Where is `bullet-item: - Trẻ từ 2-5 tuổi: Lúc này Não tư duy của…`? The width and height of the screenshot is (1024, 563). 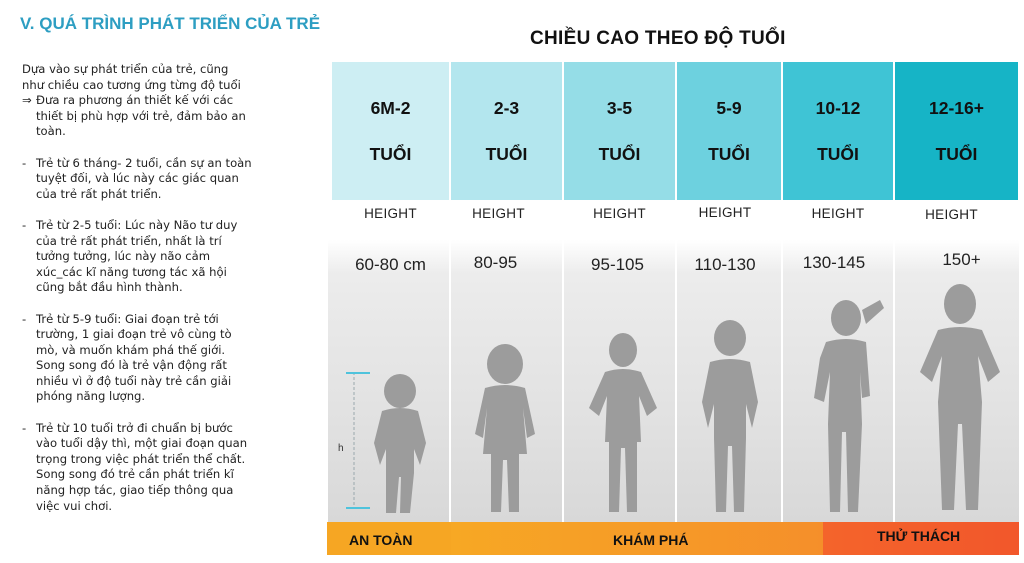
bullet-item: - Trẻ từ 2-5 tuổi: Lúc này Não tư duy của… is located at coordinates (130, 256).